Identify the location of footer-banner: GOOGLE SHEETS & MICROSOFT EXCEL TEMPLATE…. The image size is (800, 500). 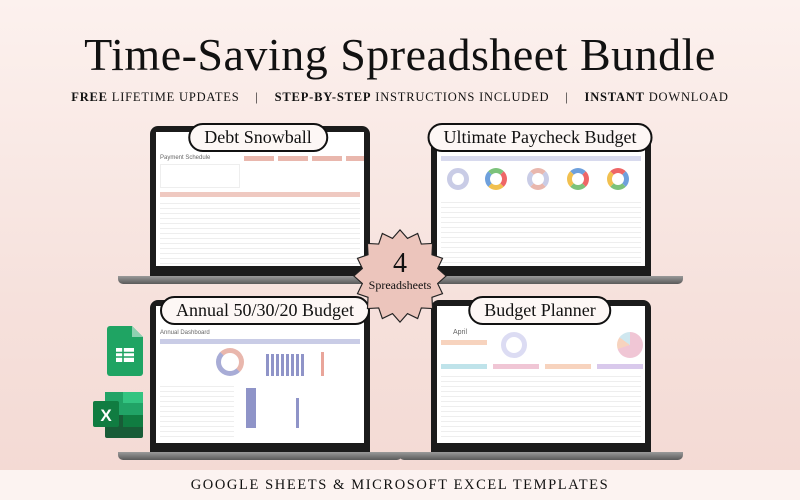
(400, 485).